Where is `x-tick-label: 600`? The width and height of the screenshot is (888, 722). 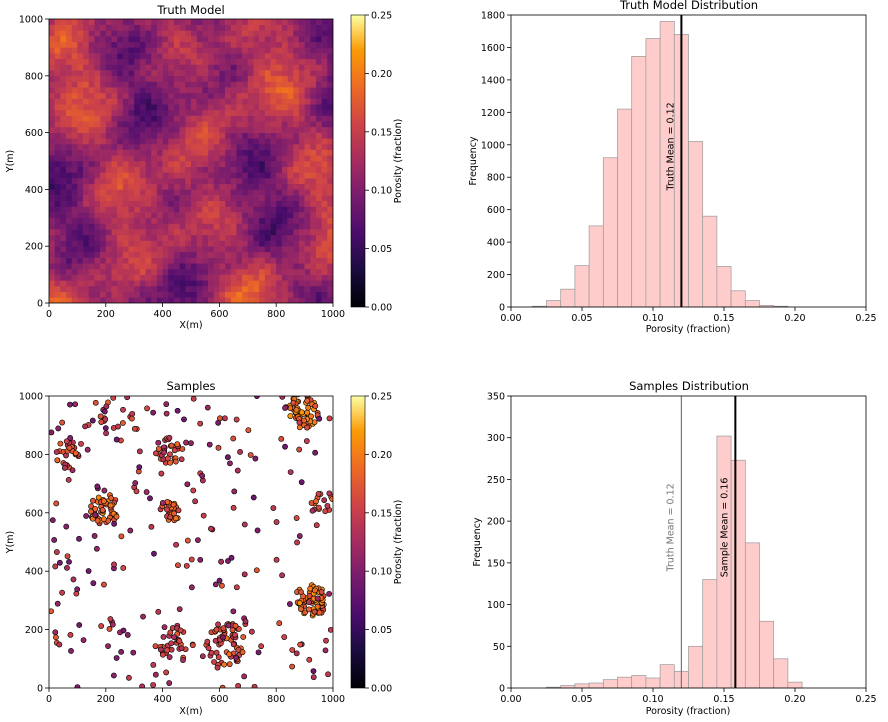
x-tick-label: 600 is located at coordinates (219, 699).